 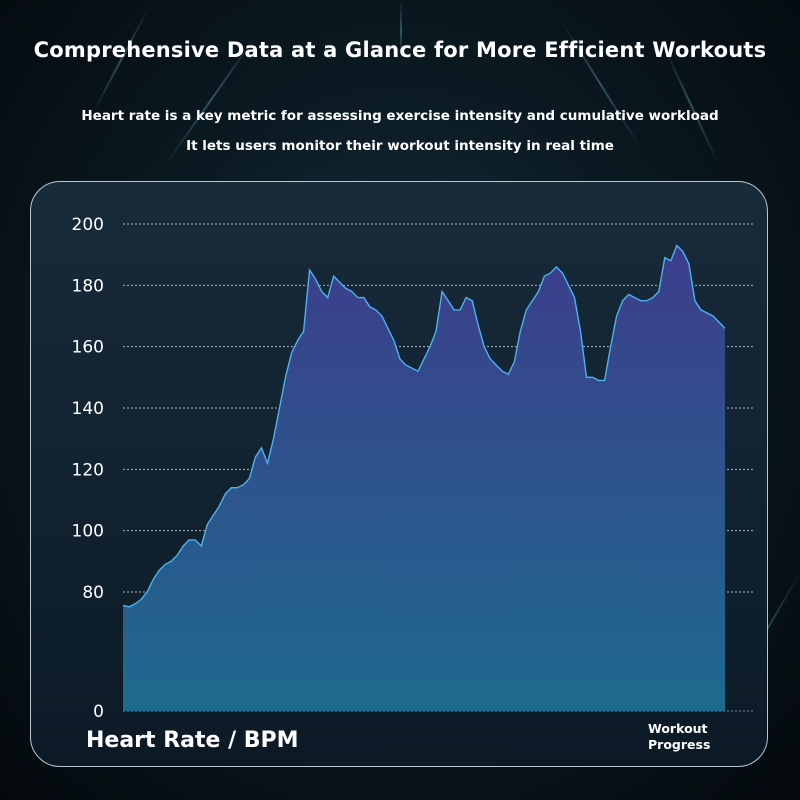 I want to click on y-tick-label: 180, so click(x=88, y=286).